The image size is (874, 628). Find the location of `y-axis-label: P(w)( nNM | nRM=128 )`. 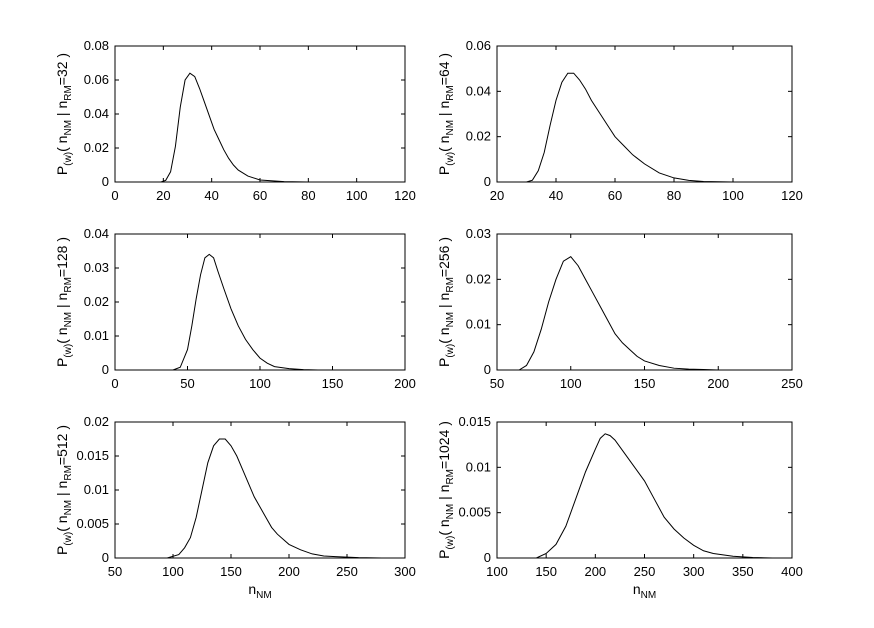

y-axis-label: P(w)( nNM | nRM=128 ) is located at coordinates (64, 302).